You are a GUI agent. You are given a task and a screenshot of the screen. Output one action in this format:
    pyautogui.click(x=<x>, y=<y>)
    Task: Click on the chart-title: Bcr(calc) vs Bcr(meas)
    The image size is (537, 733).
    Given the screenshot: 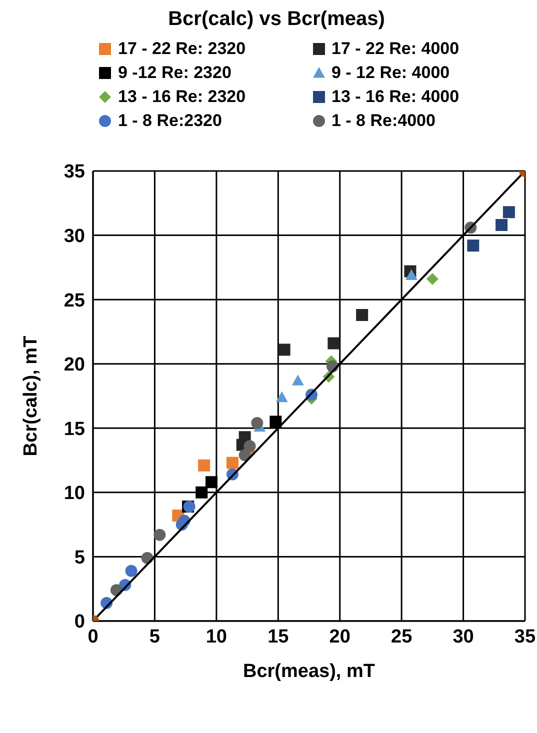 What is the action you would take?
    pyautogui.click(x=276, y=19)
    